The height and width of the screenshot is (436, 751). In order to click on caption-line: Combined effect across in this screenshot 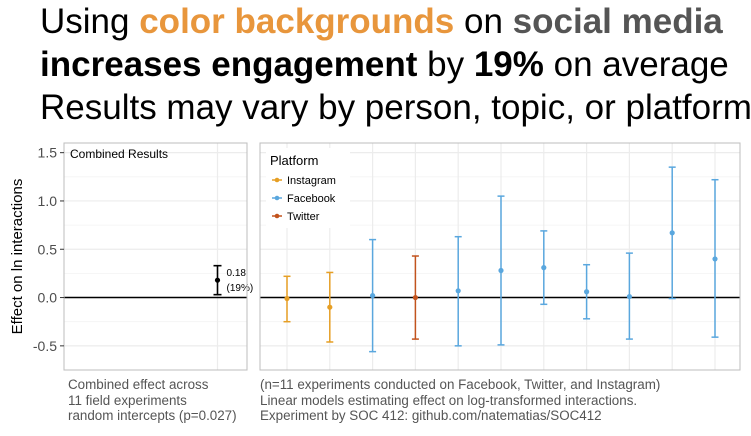, I will do `click(138, 384)`.